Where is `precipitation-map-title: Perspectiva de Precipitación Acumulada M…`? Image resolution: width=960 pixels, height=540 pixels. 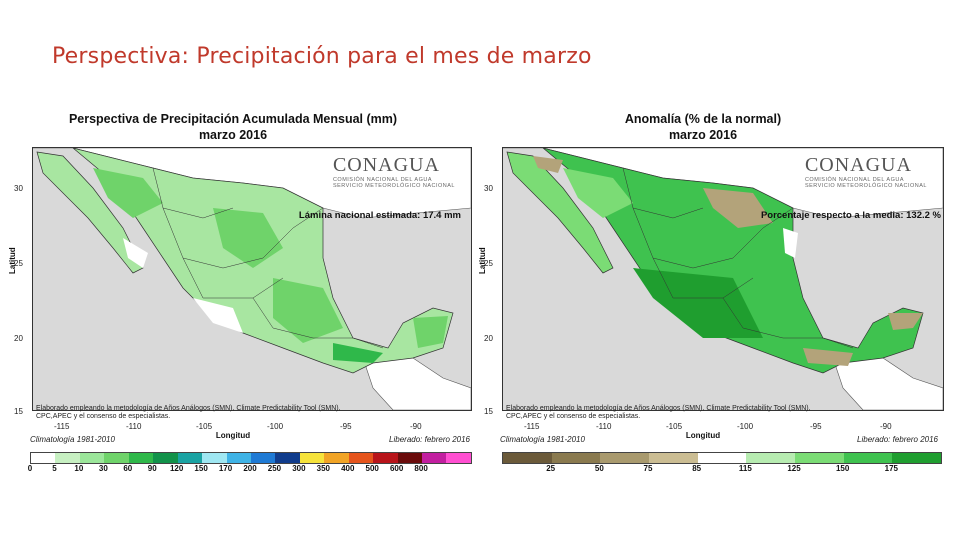 precipitation-map-title: Perspectiva de Precipitación Acumulada M… is located at coordinates (233, 119).